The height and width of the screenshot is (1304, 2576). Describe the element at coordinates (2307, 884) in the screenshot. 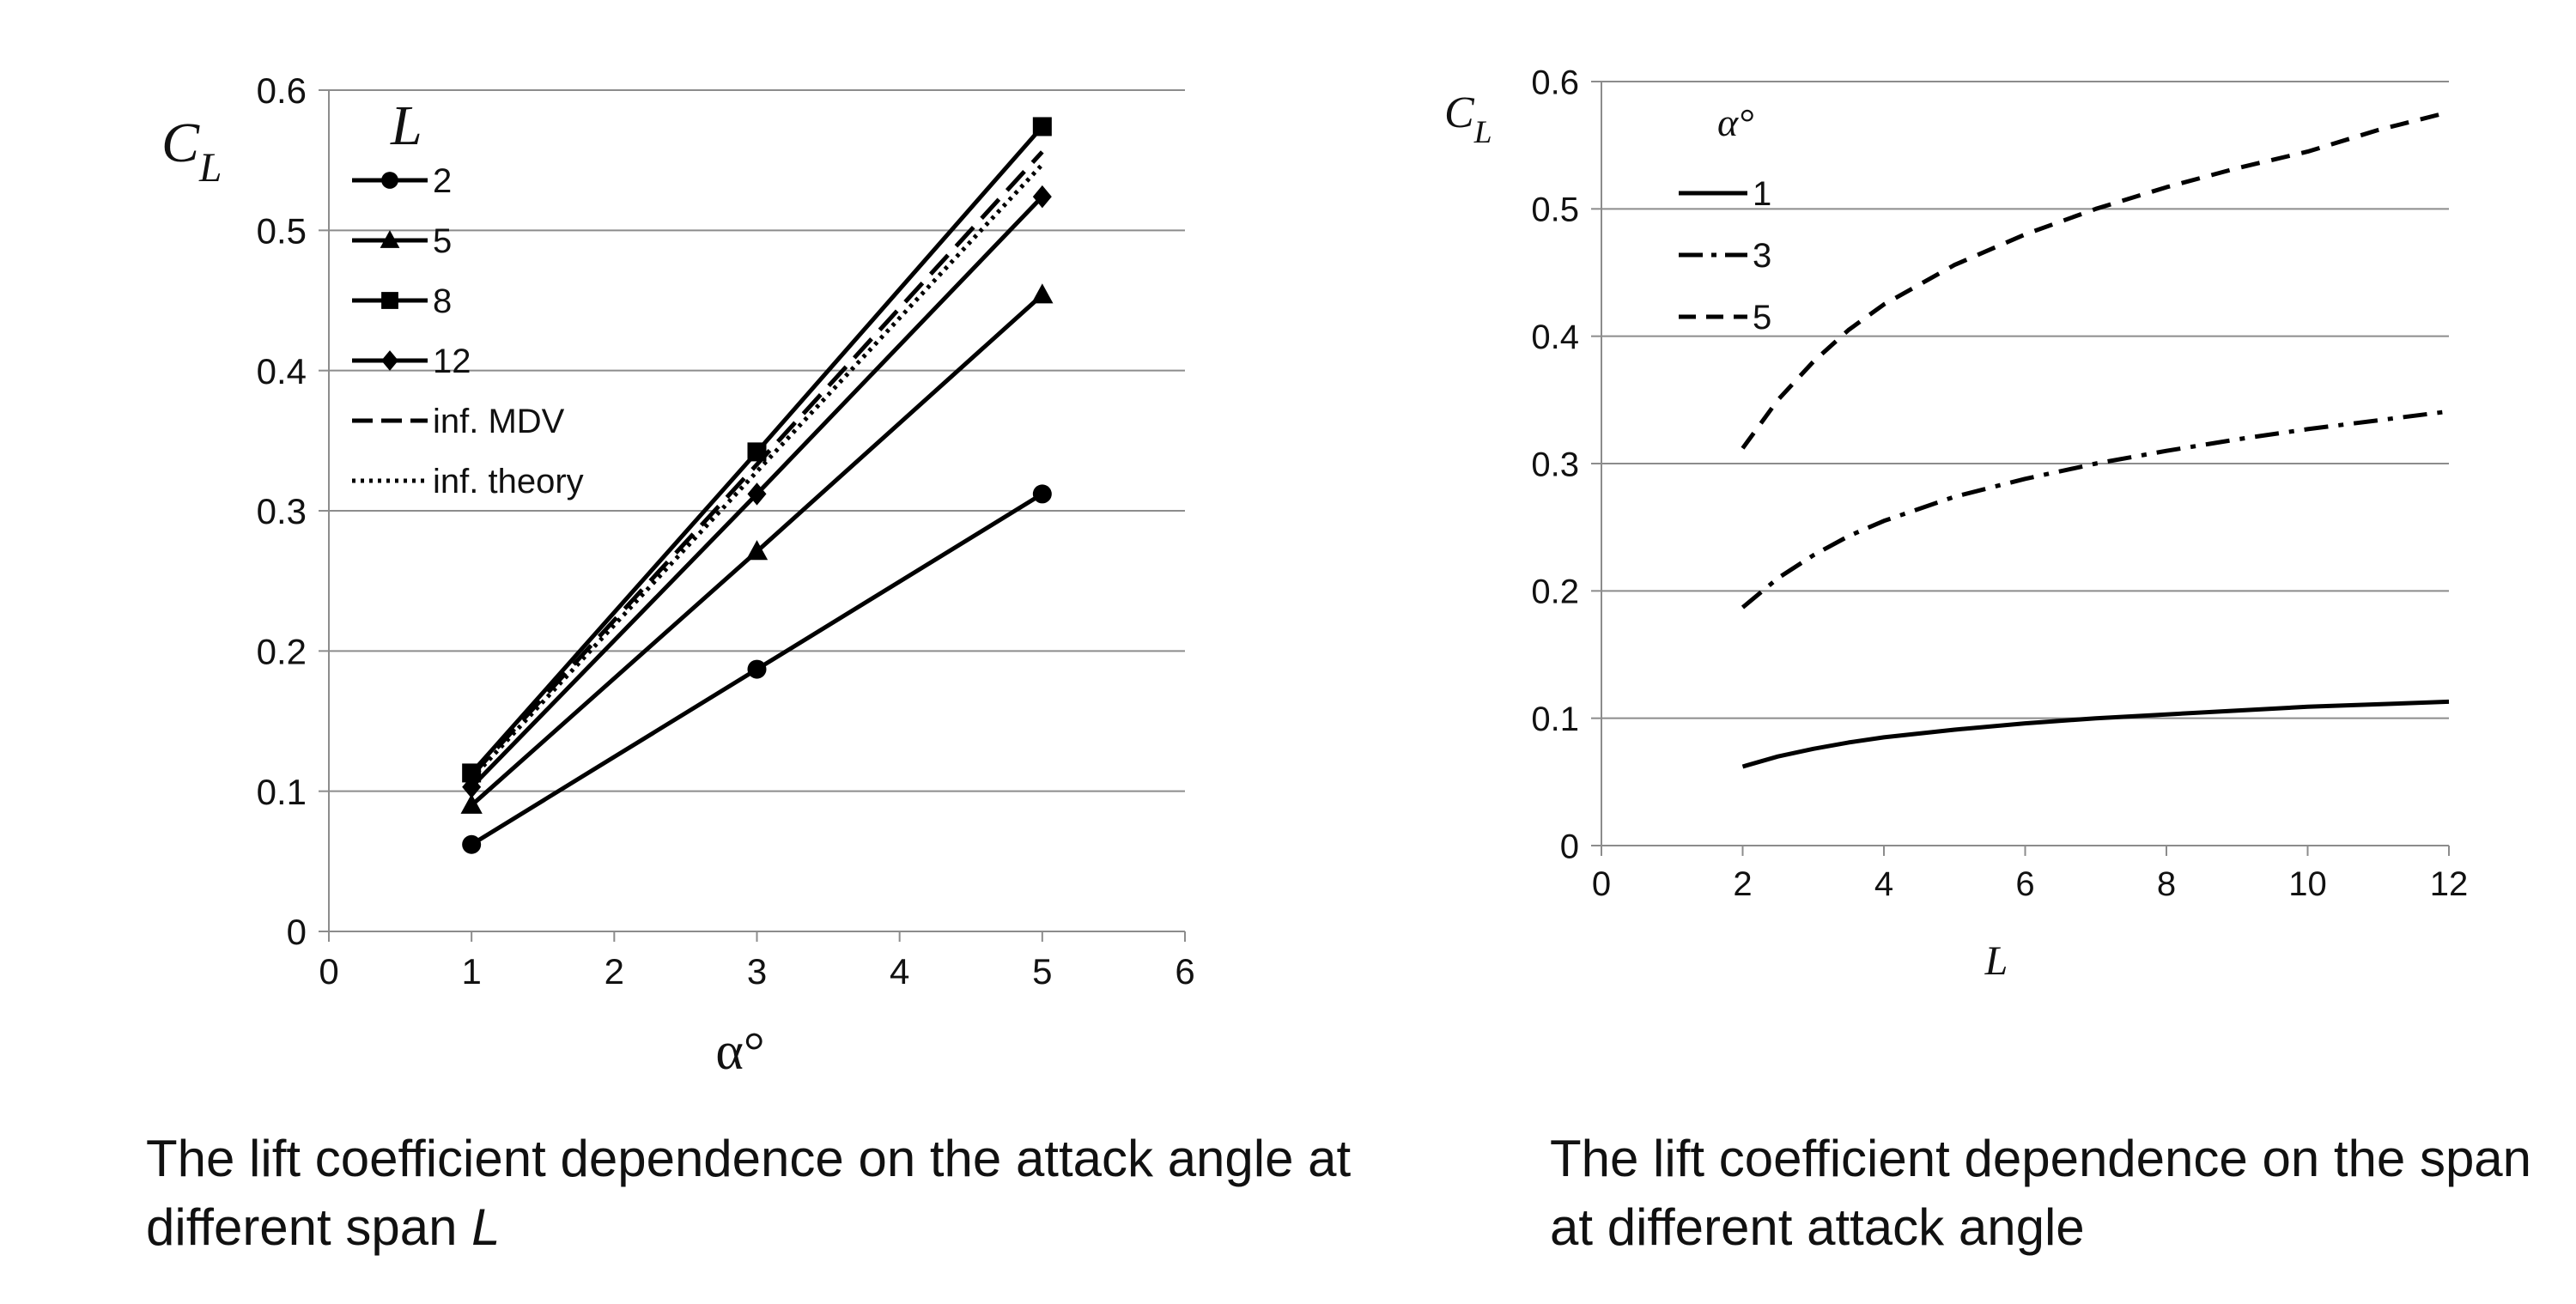

I see `x-tick-label: 10` at that location.